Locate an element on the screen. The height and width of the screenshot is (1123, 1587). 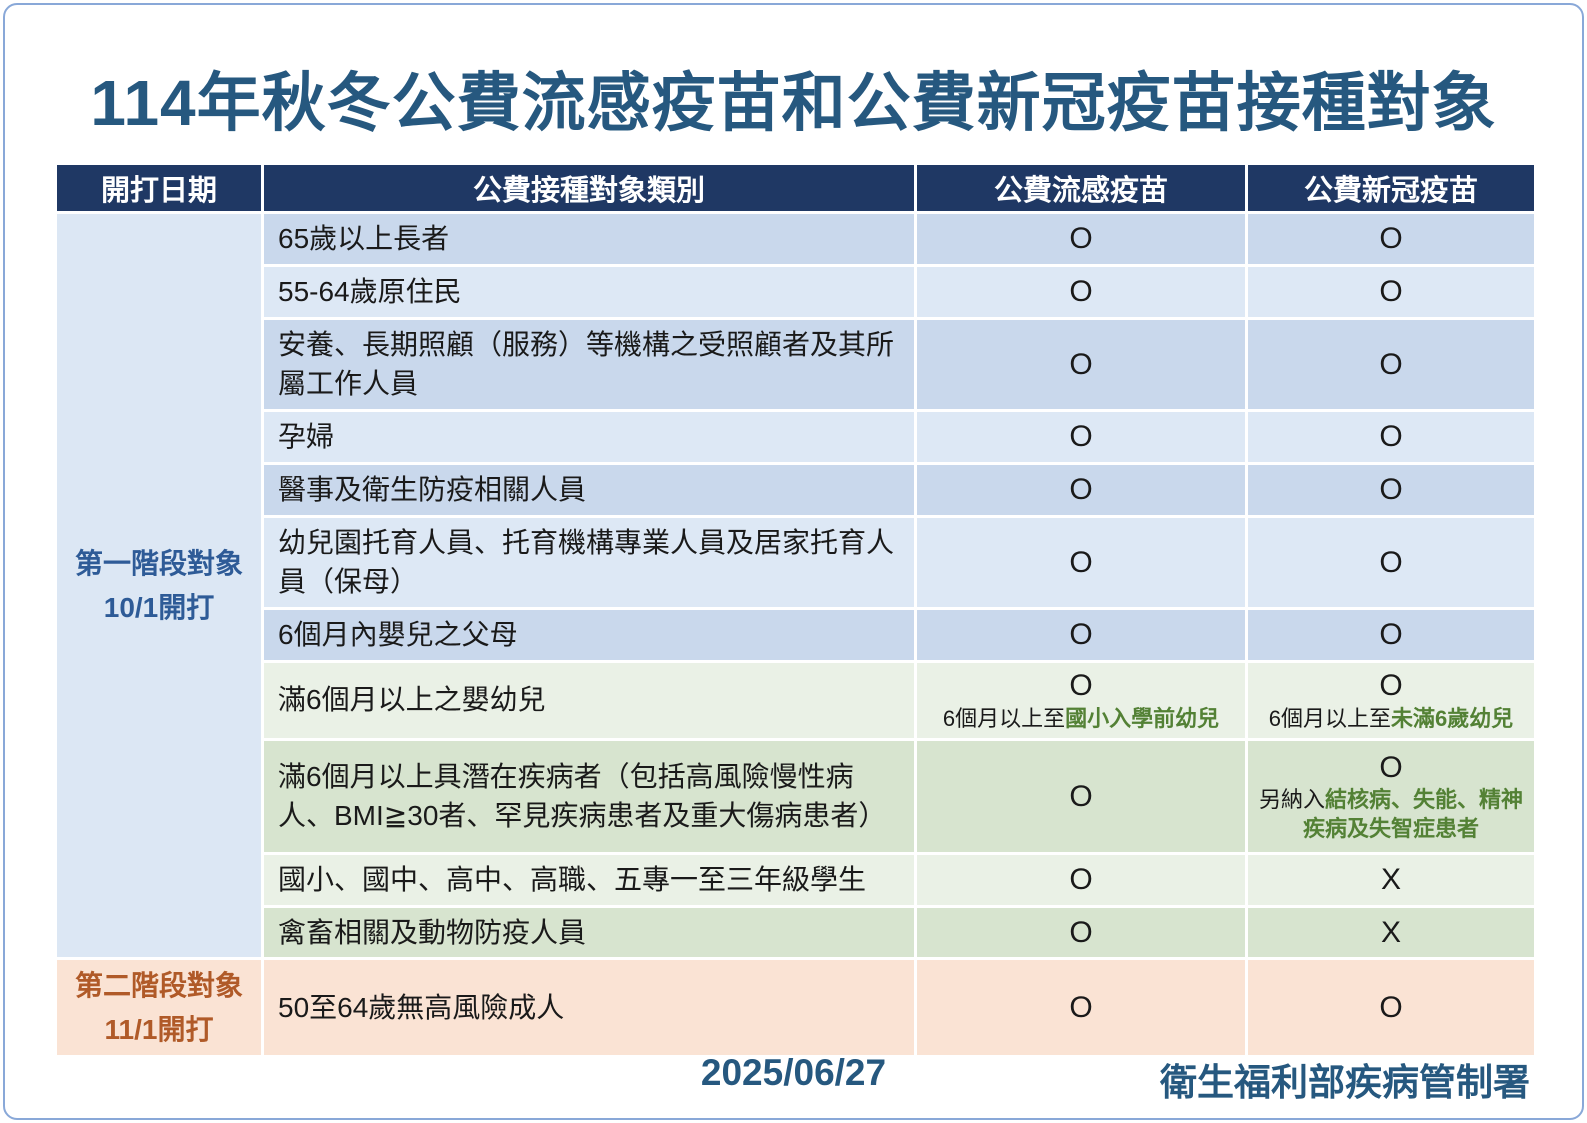
table-row: 醫事及衛生防疫相關人員 O O is located at coordinates (795, 489).